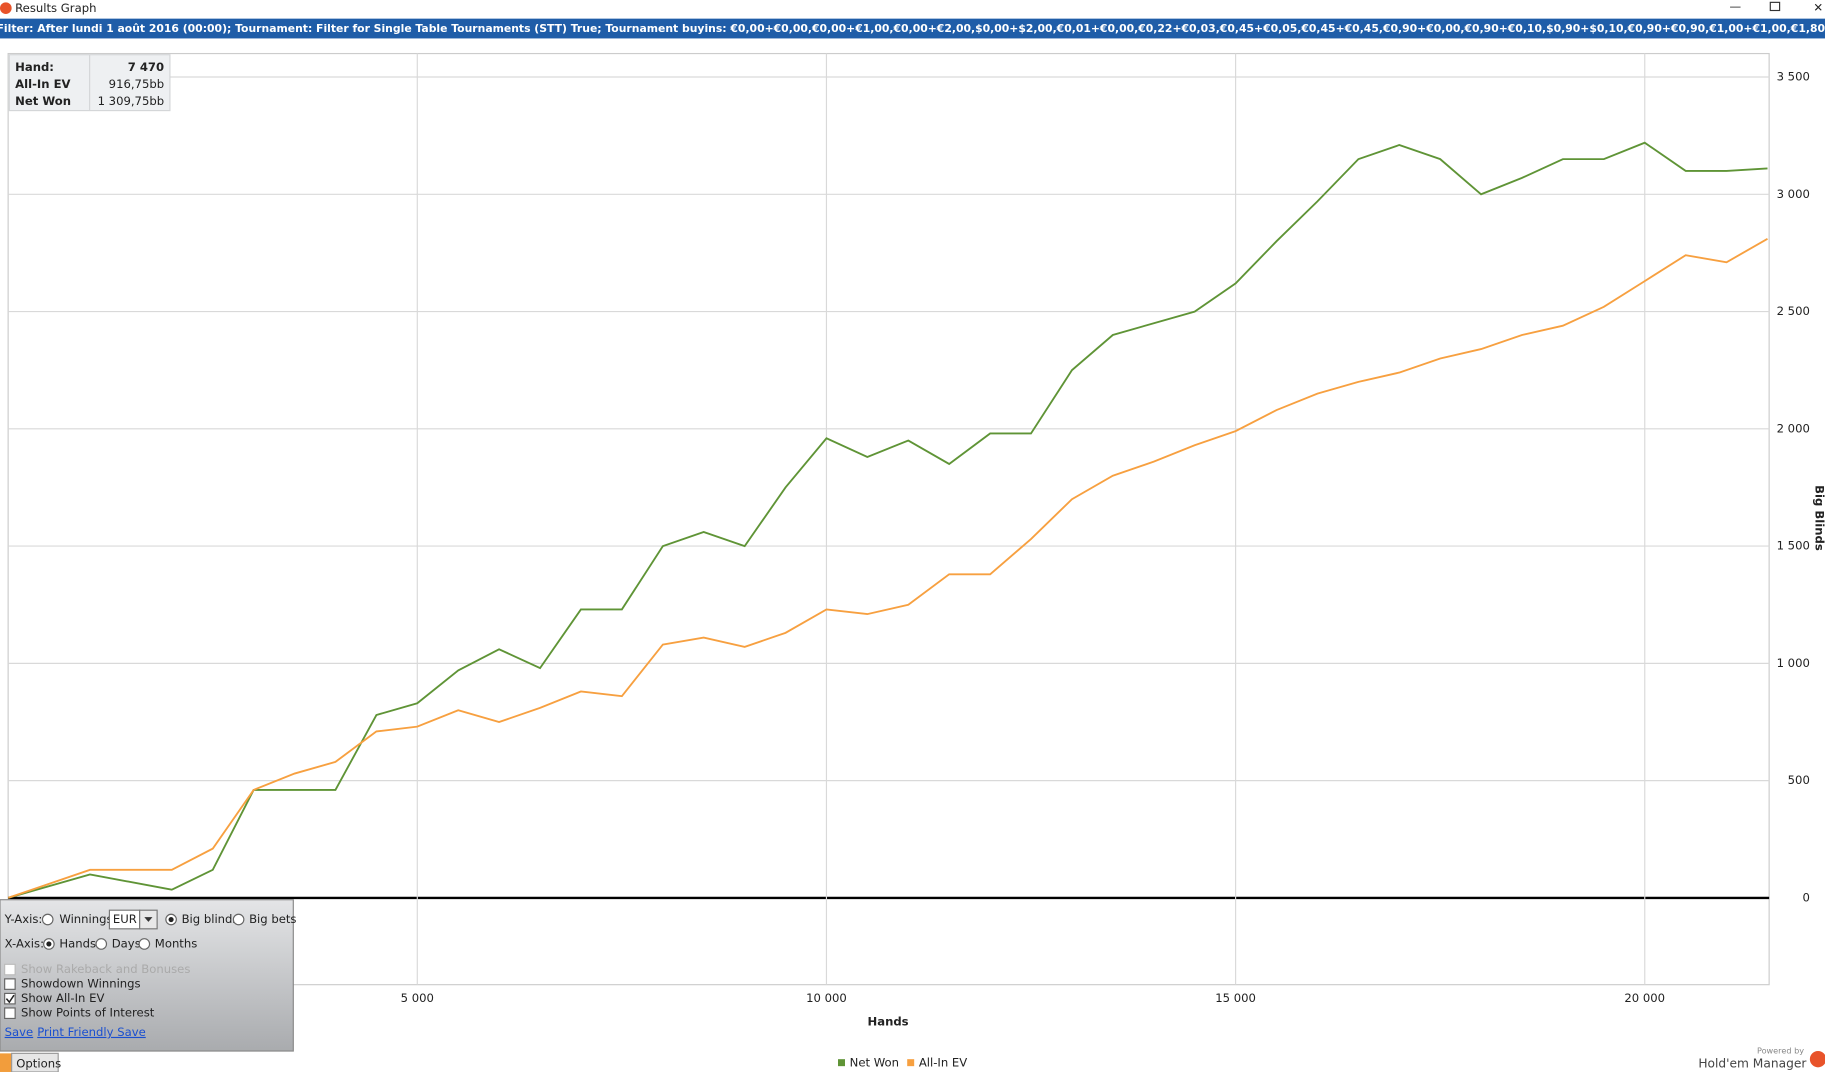 The width and height of the screenshot is (1825, 1072). What do you see at coordinates (1752, 1063) in the screenshot?
I see `brand-name: Hold'em Manager` at bounding box center [1752, 1063].